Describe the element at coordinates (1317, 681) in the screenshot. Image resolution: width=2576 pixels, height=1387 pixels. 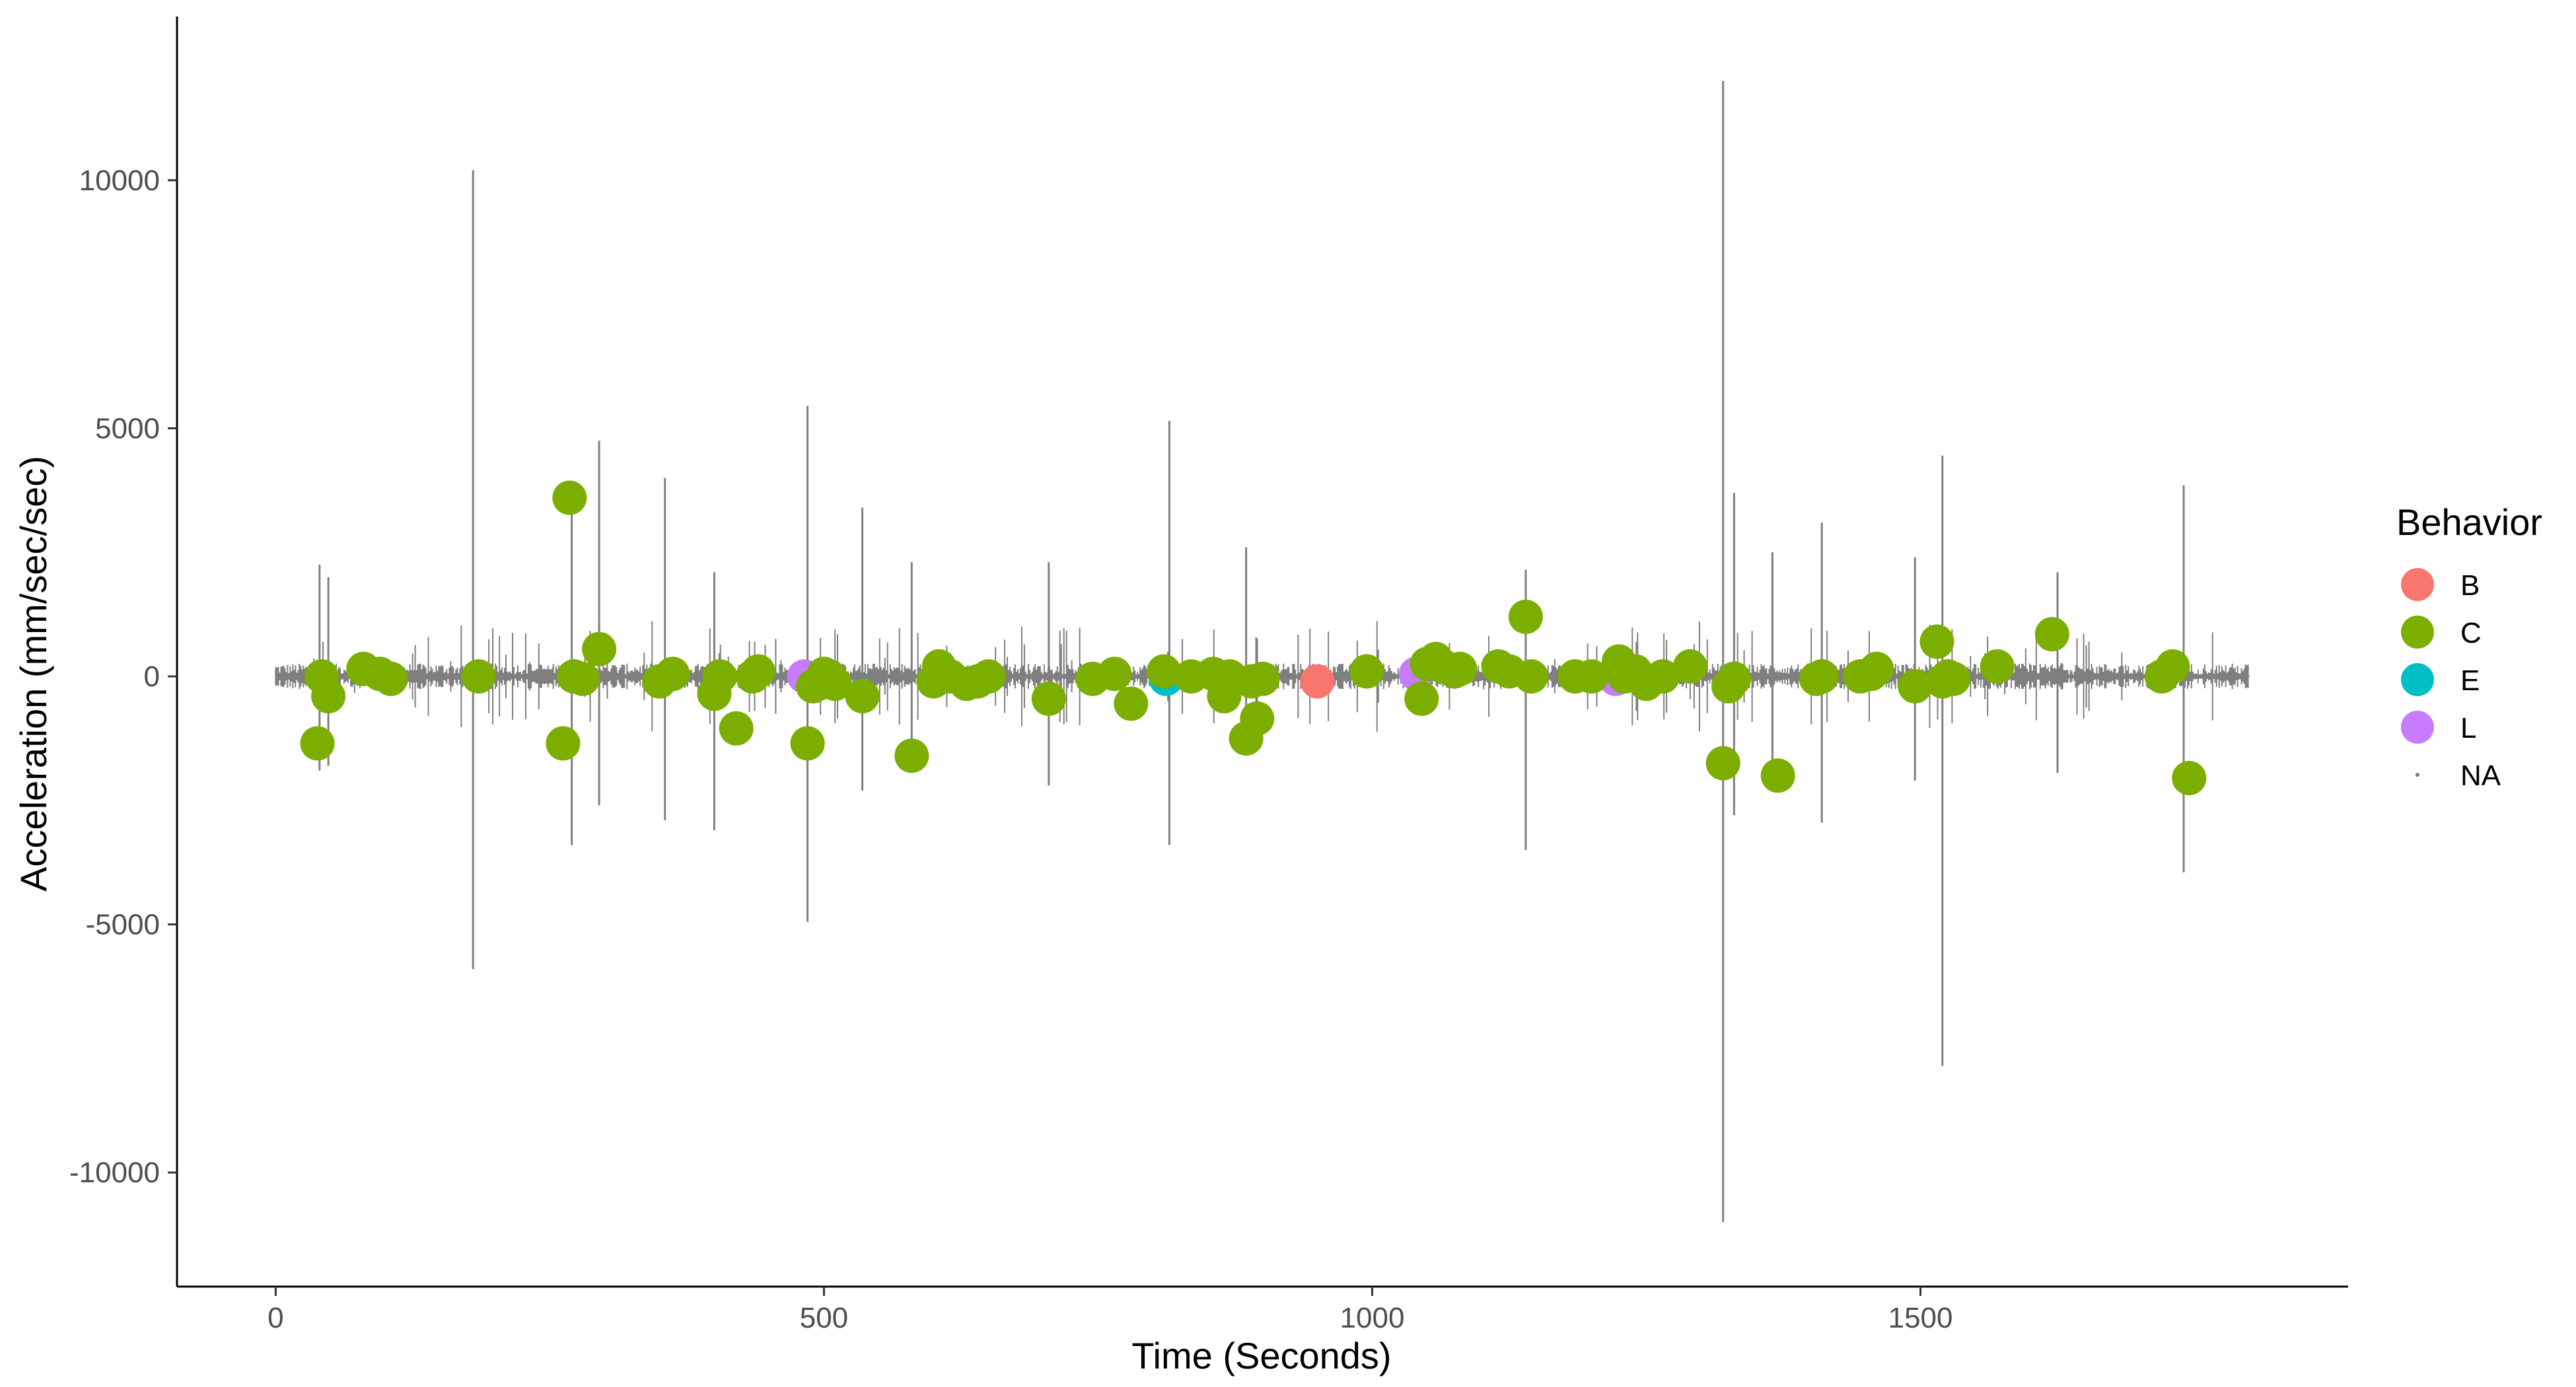
I see `point-b` at that location.